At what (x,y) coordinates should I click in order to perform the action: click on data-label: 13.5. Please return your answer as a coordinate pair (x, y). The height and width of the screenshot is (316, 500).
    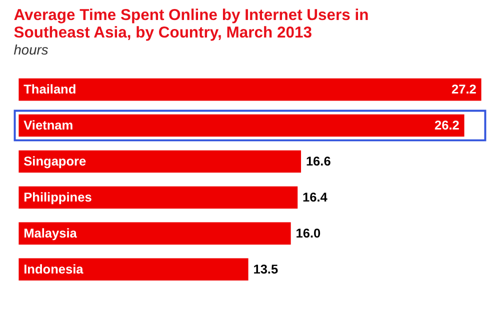
    Looking at the image, I should click on (265, 268).